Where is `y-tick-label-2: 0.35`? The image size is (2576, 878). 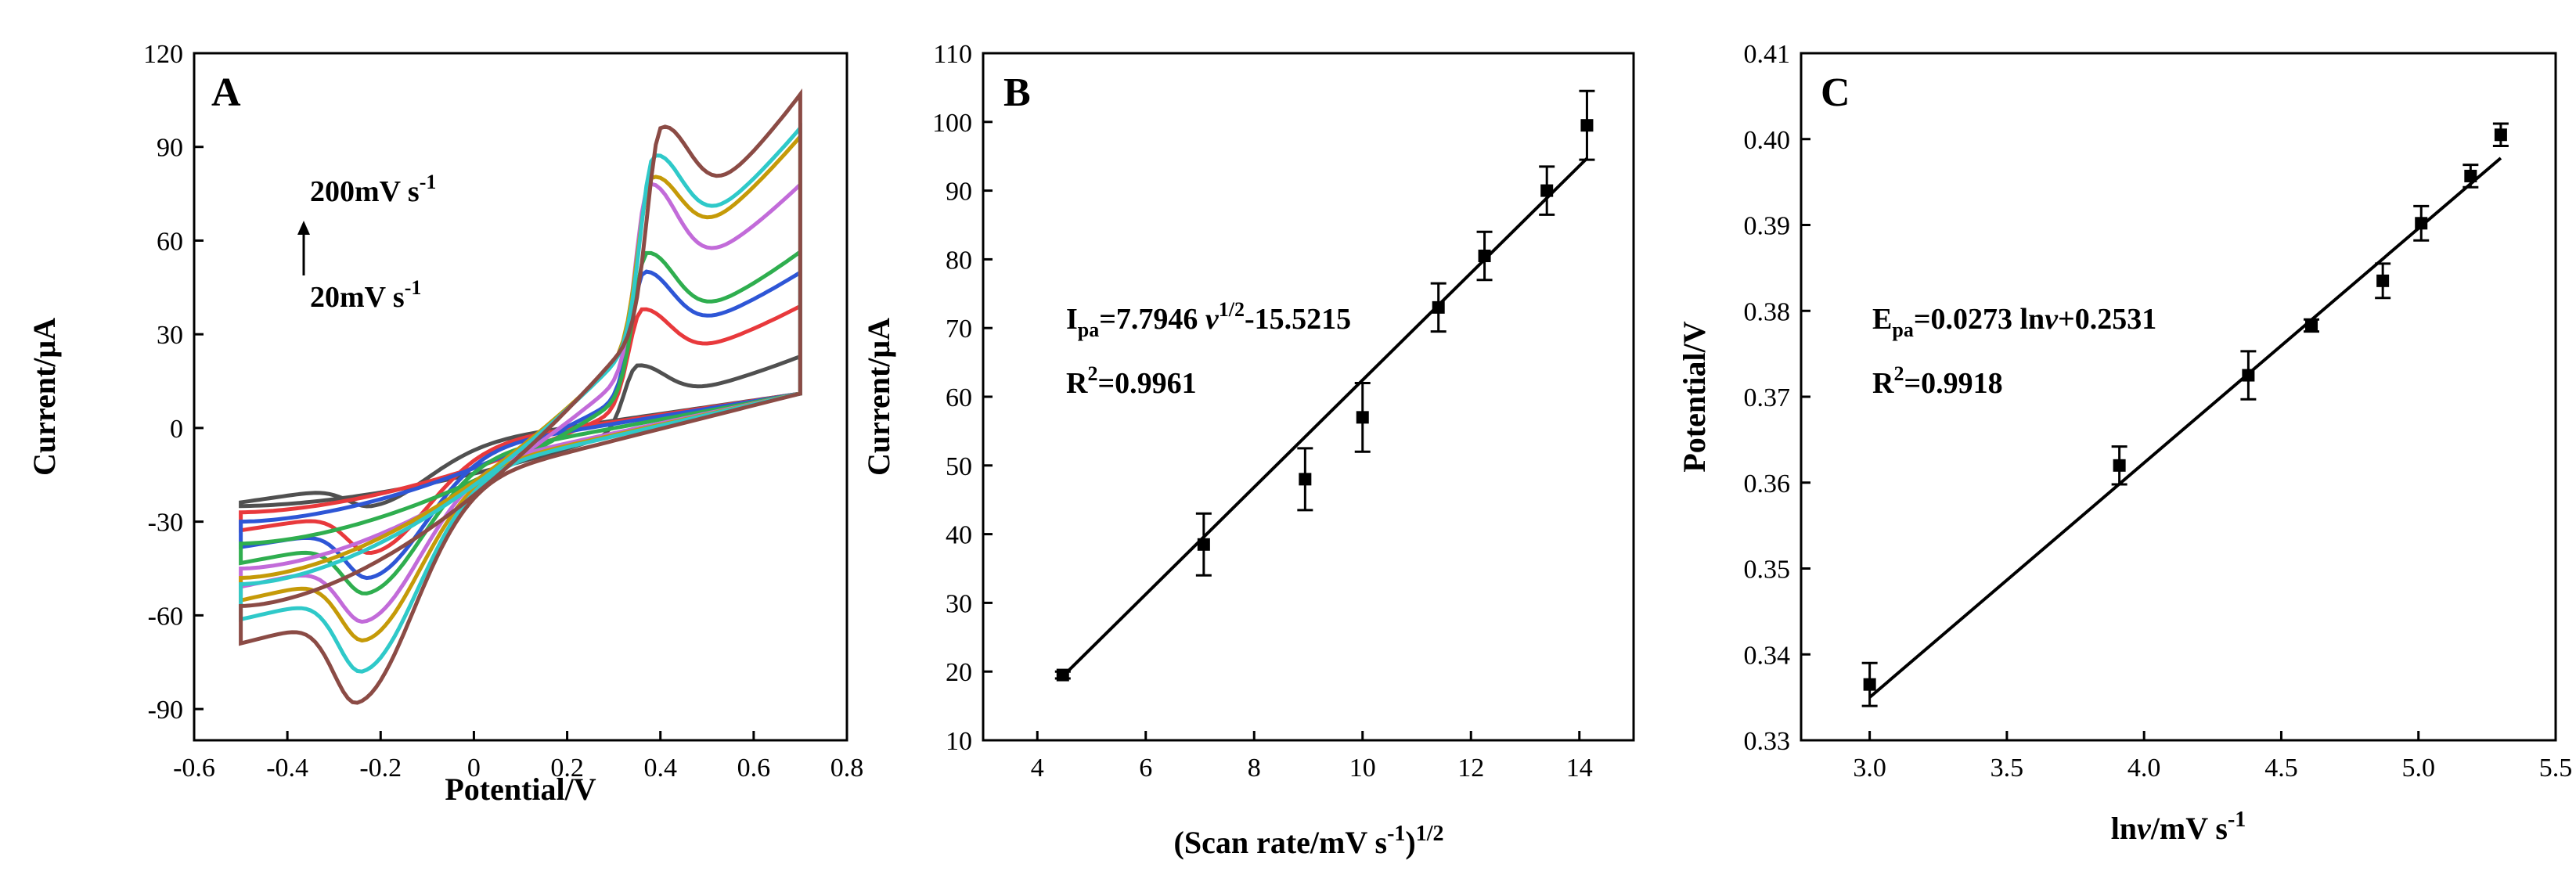
y-tick-label-2: 0.35 is located at coordinates (1767, 570).